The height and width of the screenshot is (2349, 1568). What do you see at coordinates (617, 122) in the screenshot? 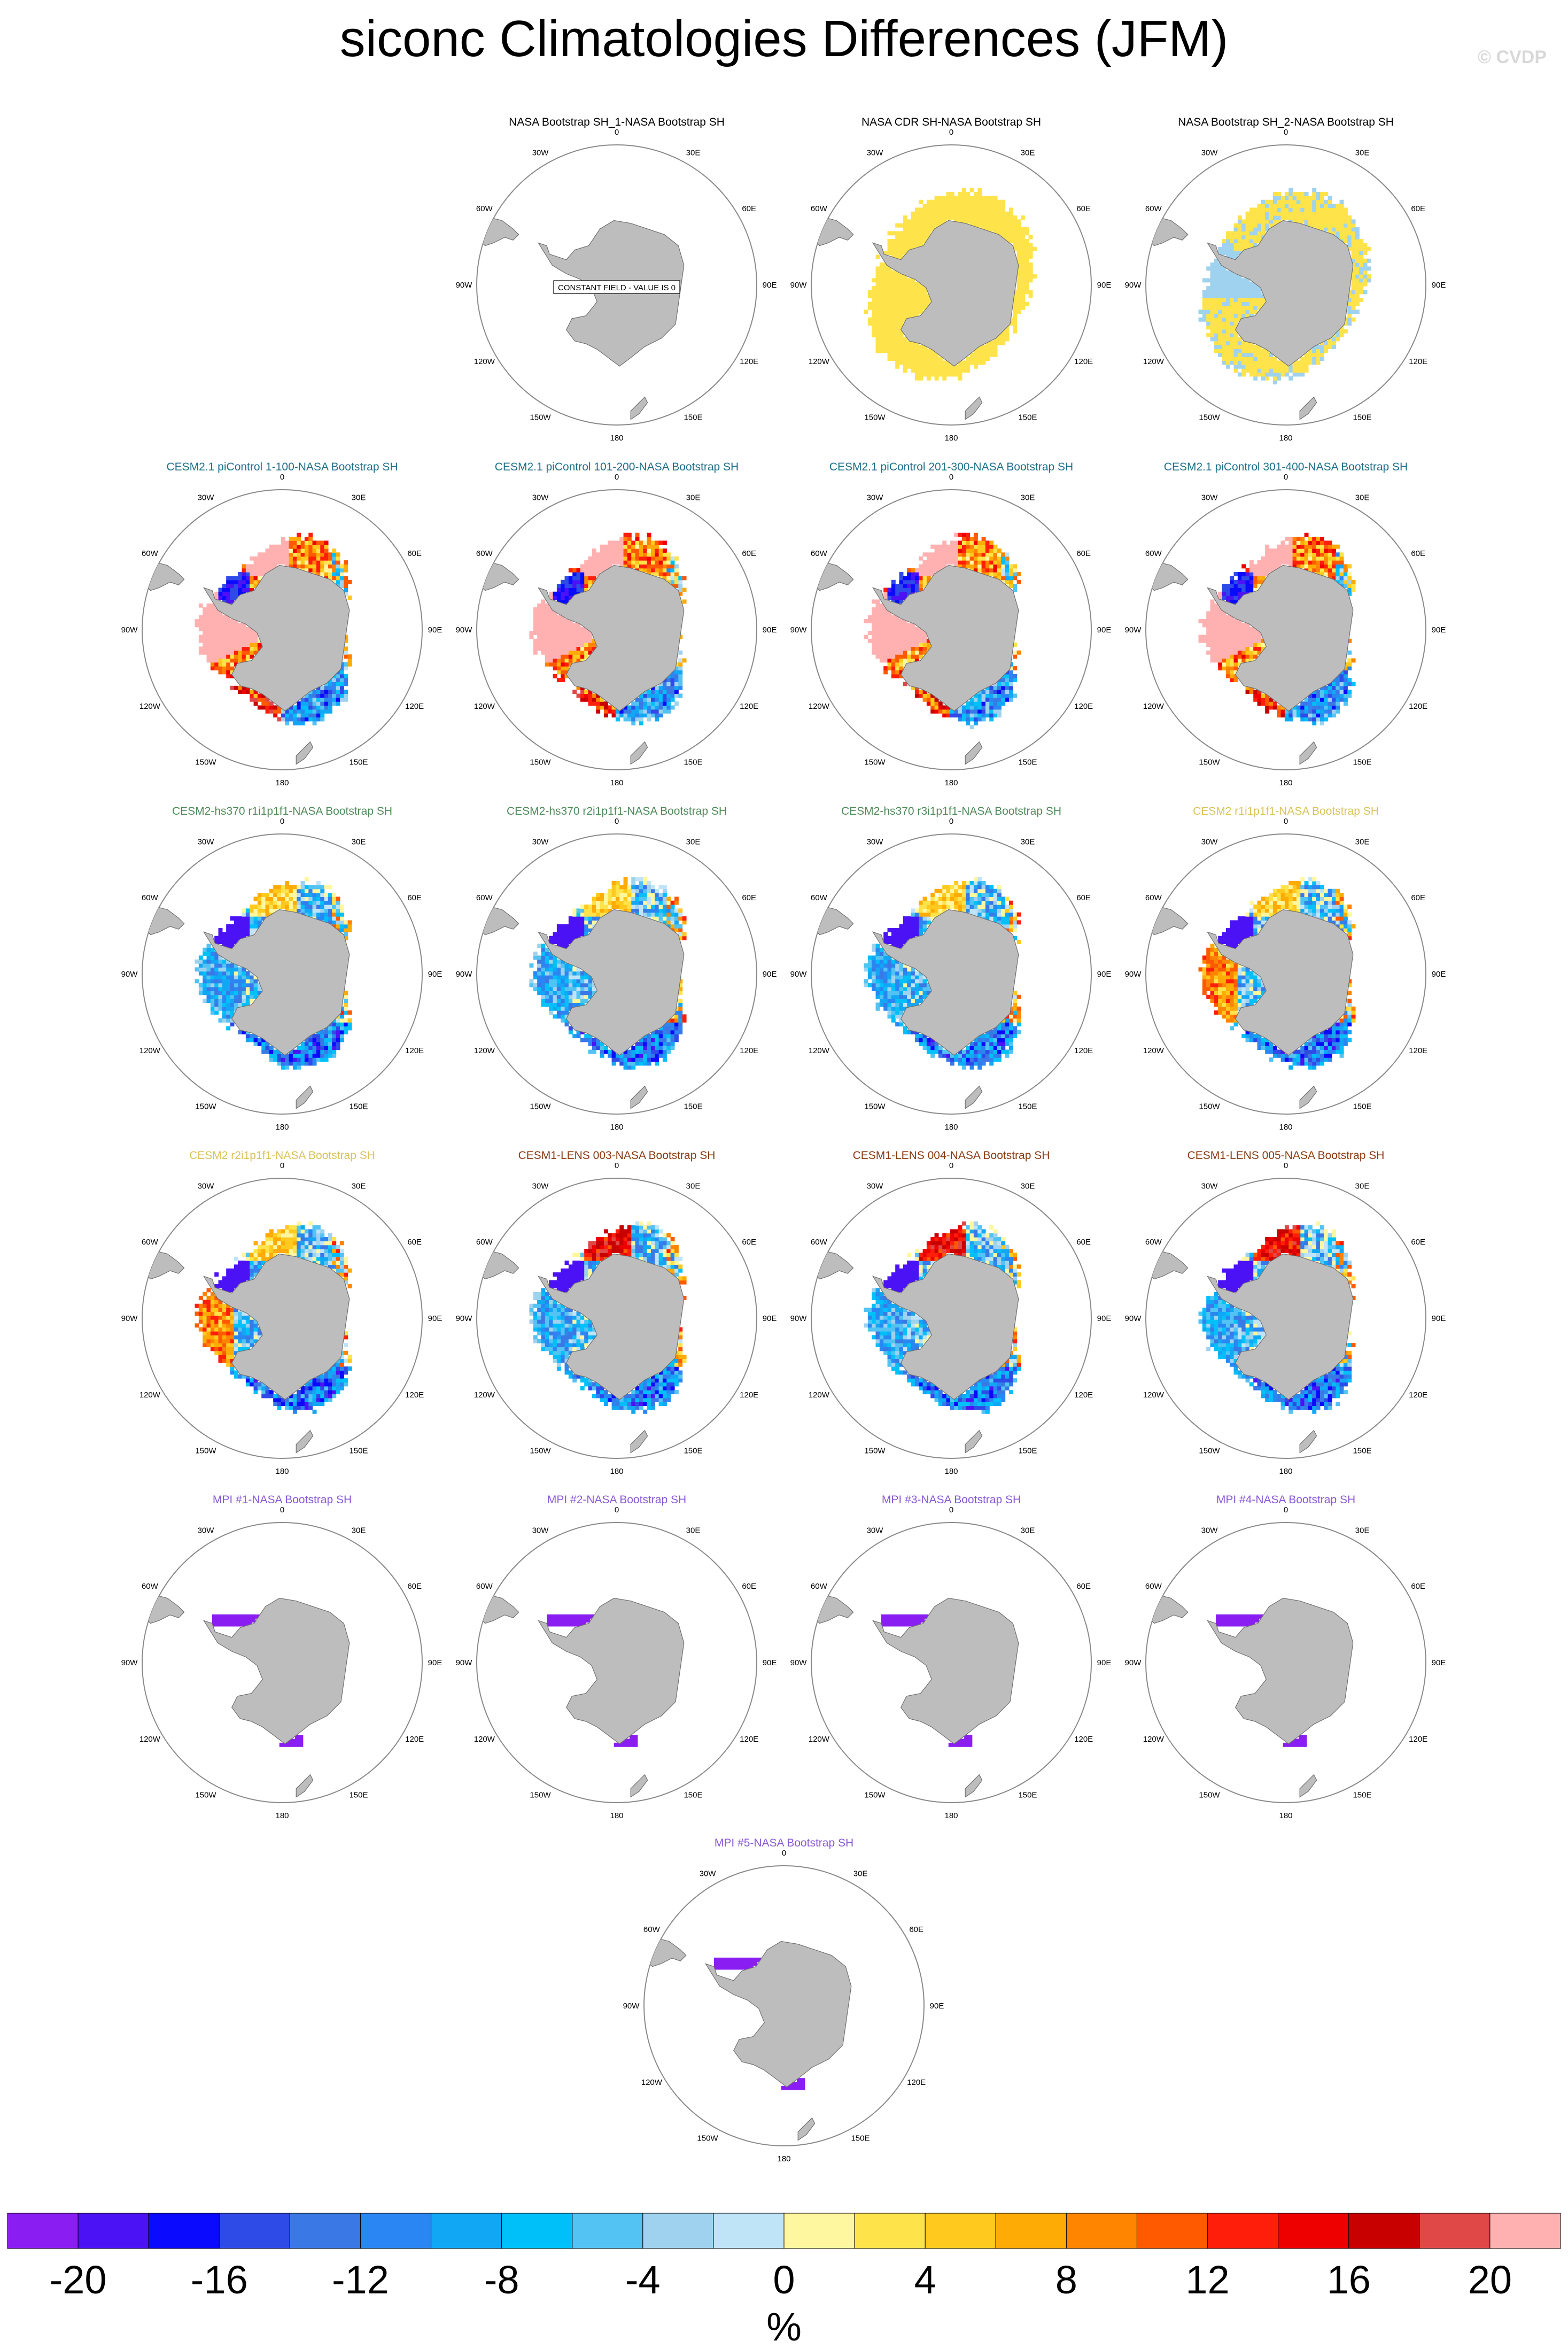
I see `panel-title: NASA Bootstrap SH_1-NASA Bootstrap SH` at bounding box center [617, 122].